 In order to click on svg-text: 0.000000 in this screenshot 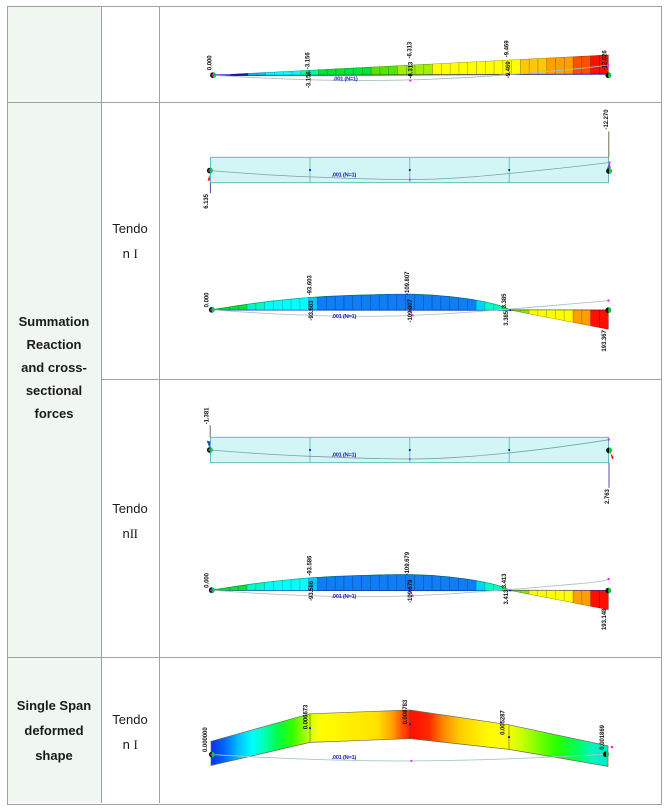, I will do `click(206, 739)`.